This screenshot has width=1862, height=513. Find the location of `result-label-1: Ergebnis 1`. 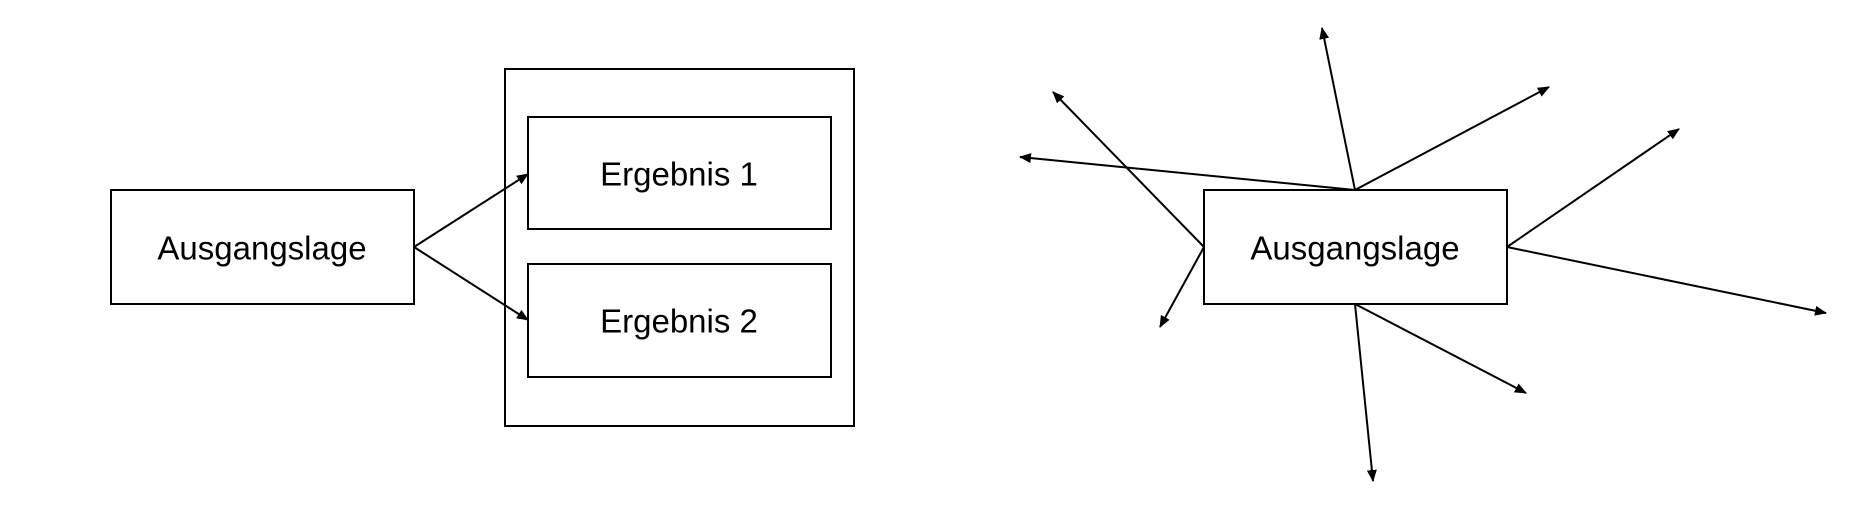

result-label-1: Ergebnis 1 is located at coordinates (679, 174).